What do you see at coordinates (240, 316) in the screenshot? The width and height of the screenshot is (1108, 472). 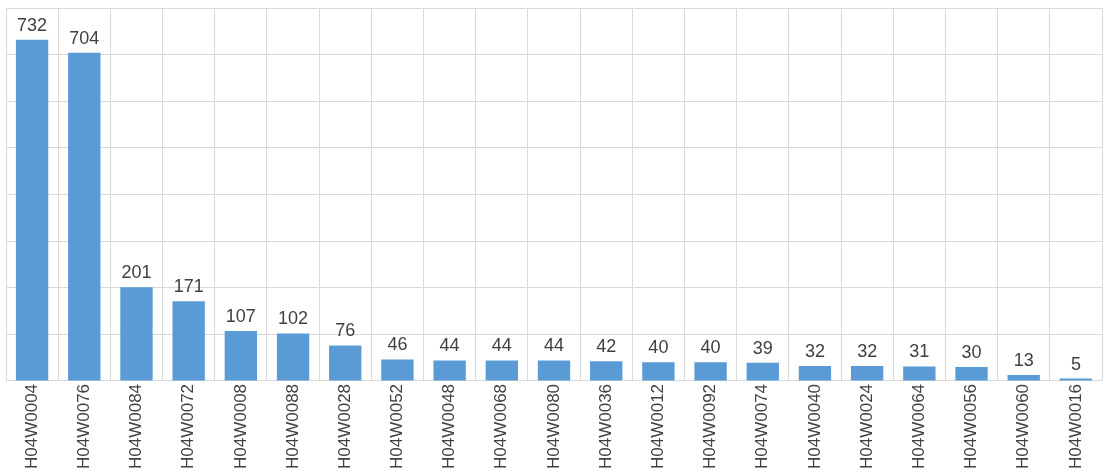 I see `data-label: 107` at bounding box center [240, 316].